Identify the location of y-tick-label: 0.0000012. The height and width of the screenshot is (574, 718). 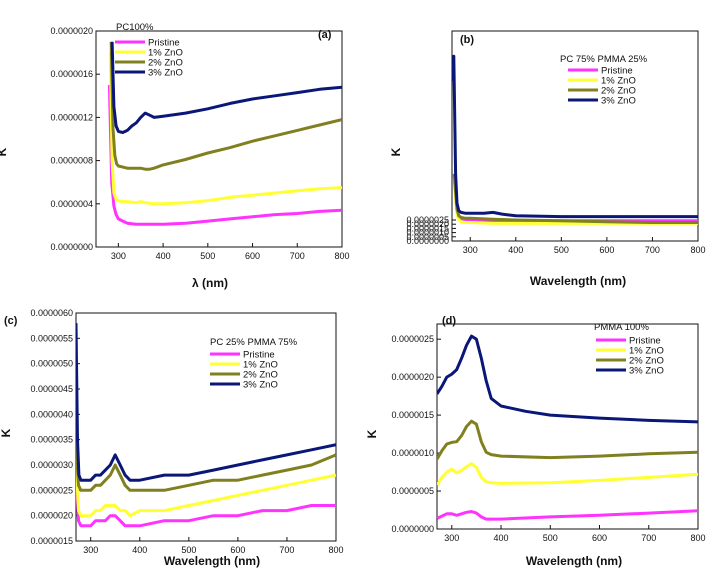
(71, 117).